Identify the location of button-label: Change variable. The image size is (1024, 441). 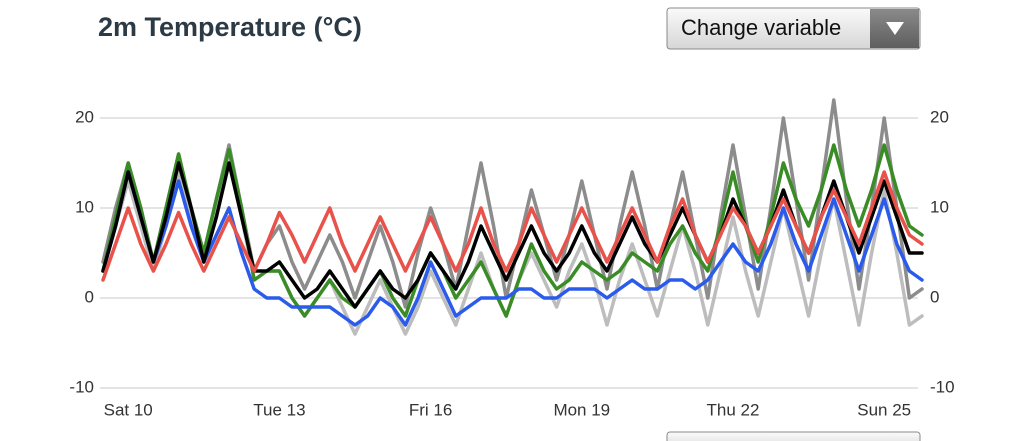
(761, 27).